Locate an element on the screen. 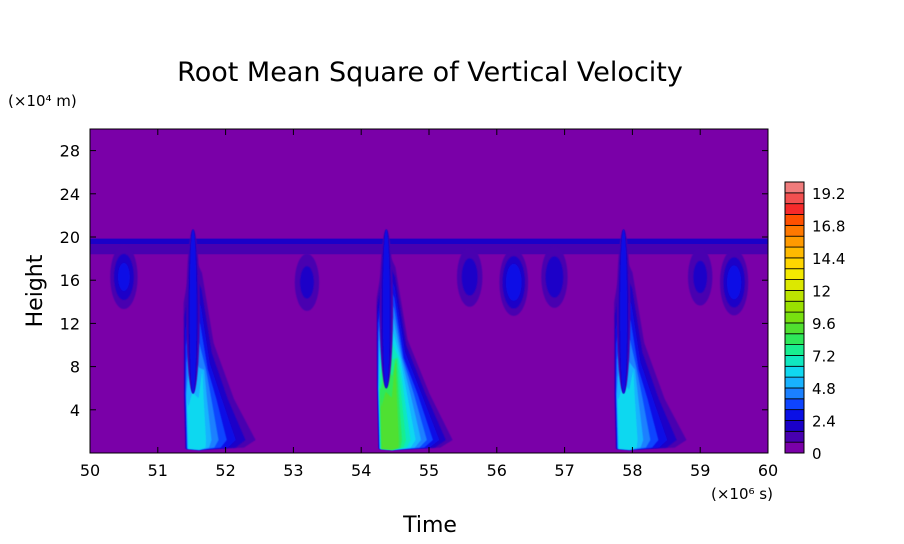 The height and width of the screenshot is (544, 904). colorbar-tick-label: 2.4 is located at coordinates (824, 421).